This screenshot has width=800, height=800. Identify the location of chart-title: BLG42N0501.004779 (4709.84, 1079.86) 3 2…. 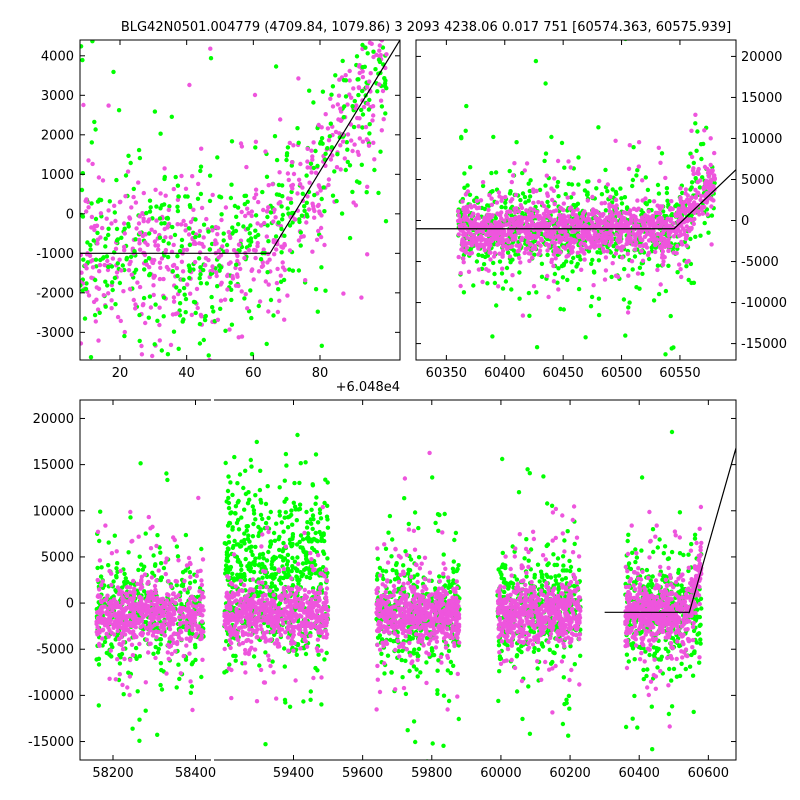
(426, 27).